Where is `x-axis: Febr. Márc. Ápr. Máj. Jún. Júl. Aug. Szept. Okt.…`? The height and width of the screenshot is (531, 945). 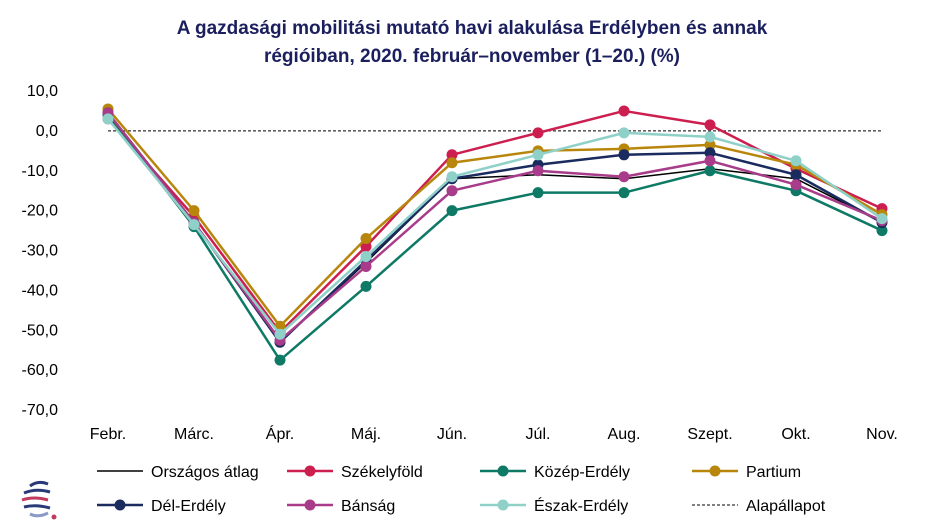
x-axis: Febr. Márc. Ápr. Máj. Jún. Júl. Aug. Szept. Okt.… is located at coordinates (494, 433).